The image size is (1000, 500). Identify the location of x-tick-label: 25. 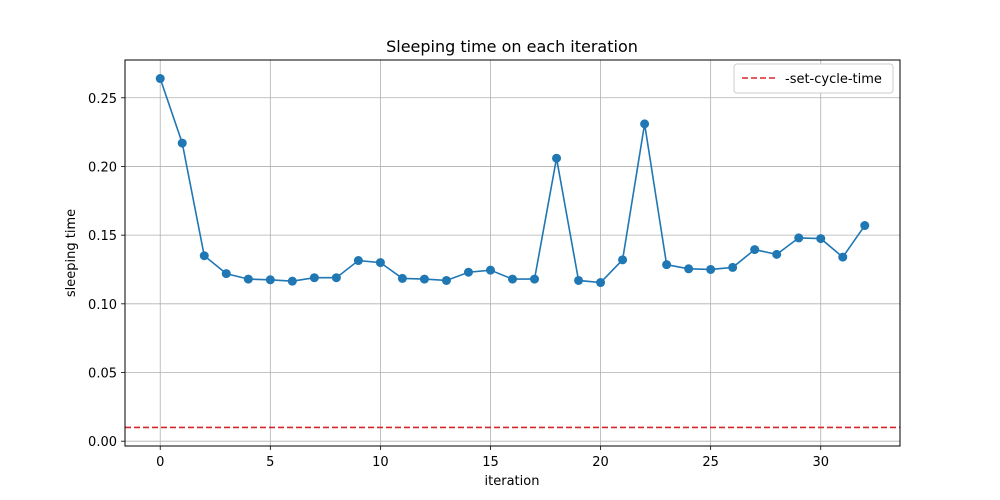
(710, 462).